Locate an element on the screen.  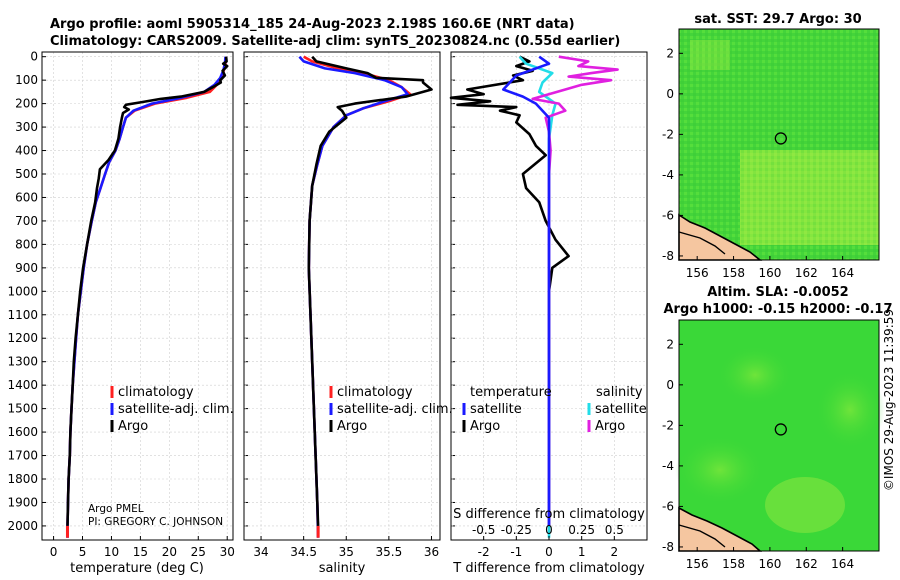
x-tick-label: 2 is located at coordinates (615, 552).